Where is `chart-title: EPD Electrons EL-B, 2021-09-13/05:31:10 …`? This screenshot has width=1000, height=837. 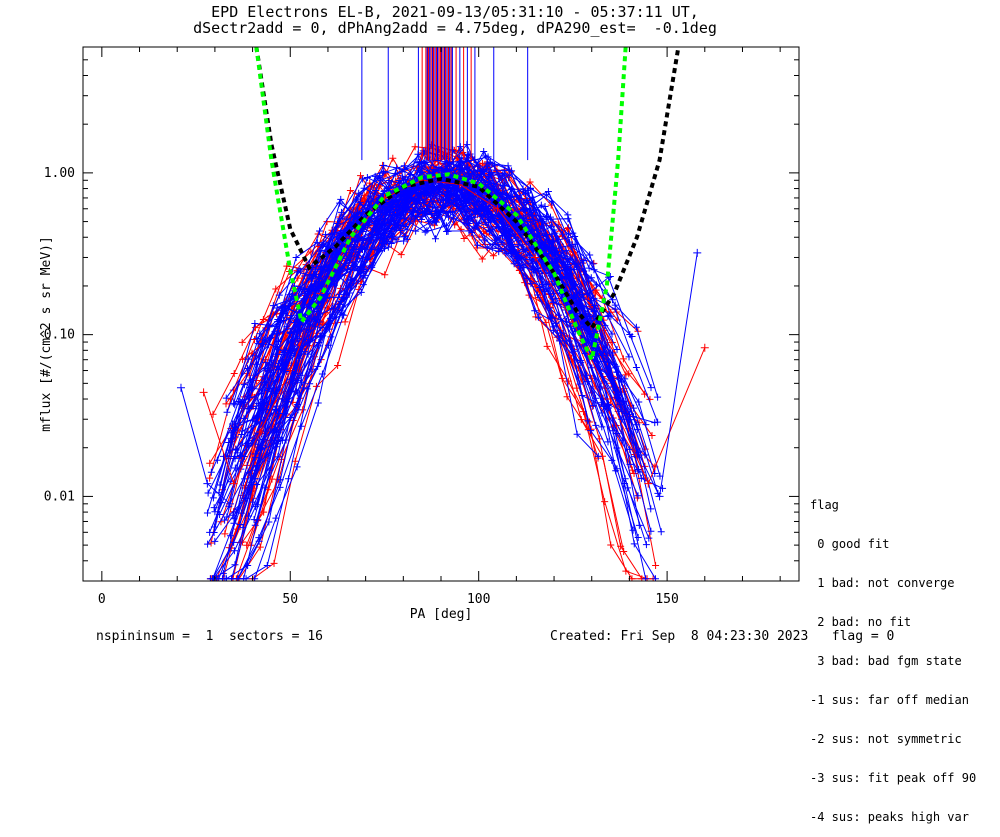 chart-title: EPD Electrons EL-B, 2021-09-13/05:31:10 … is located at coordinates (455, 12).